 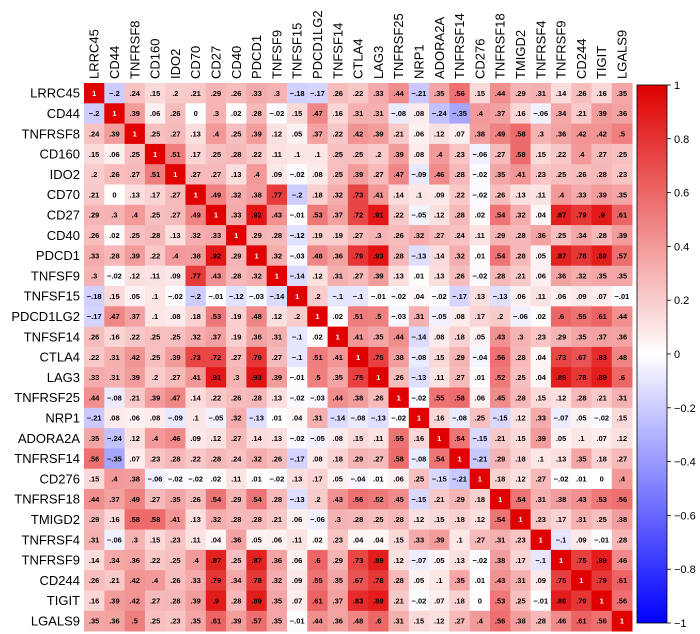 What do you see at coordinates (216, 600) in the screenshot?
I see `cell-value-label: .9` at bounding box center [216, 600].